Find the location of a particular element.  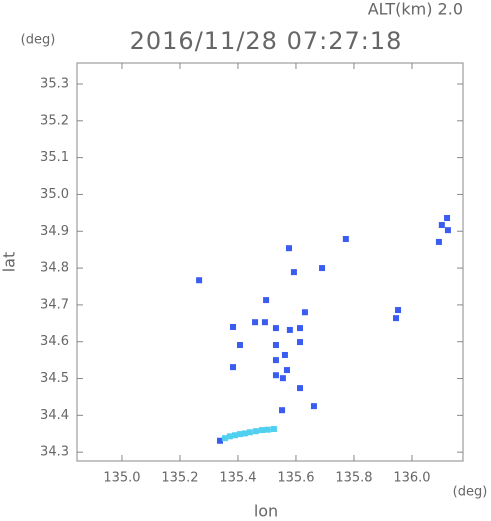

y-tick-label: 35.3 is located at coordinates (54, 83).